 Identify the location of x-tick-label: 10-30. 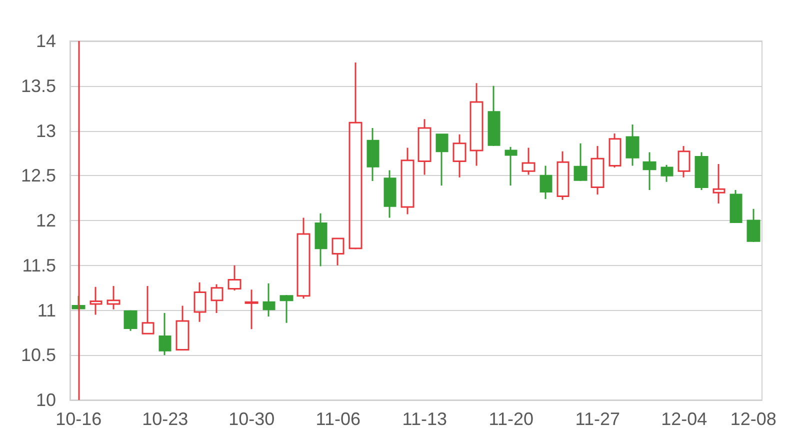
(251, 419).